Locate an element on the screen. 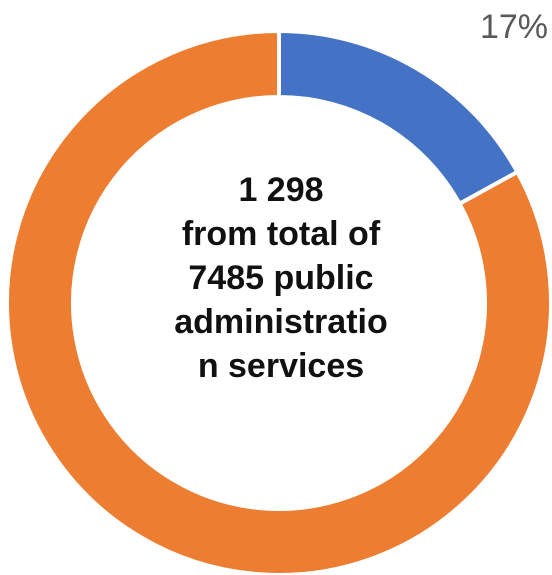 The image size is (552, 575). center-text-line-5: n services is located at coordinates (281, 366).